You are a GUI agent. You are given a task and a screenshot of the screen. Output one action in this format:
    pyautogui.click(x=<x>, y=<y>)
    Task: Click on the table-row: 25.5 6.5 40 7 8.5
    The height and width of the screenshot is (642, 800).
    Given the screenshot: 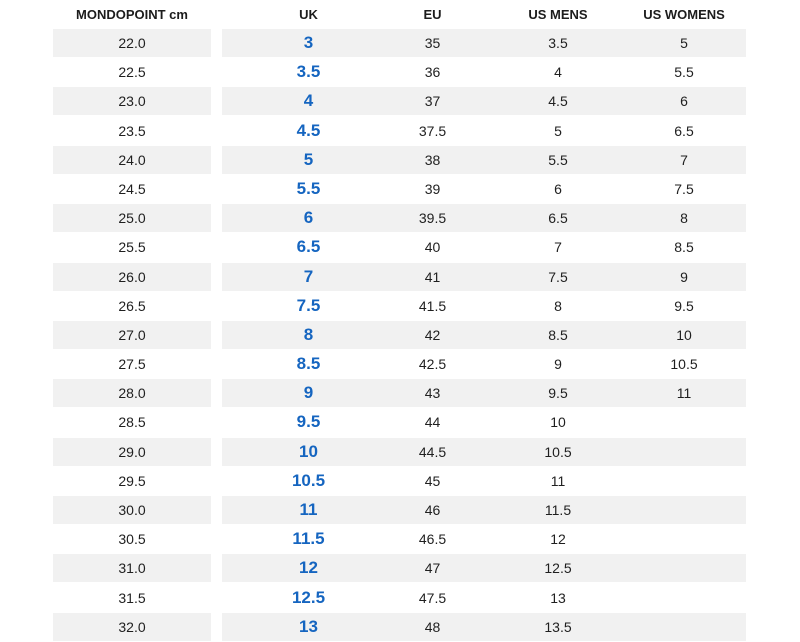 What is the action you would take?
    pyautogui.click(x=400, y=247)
    